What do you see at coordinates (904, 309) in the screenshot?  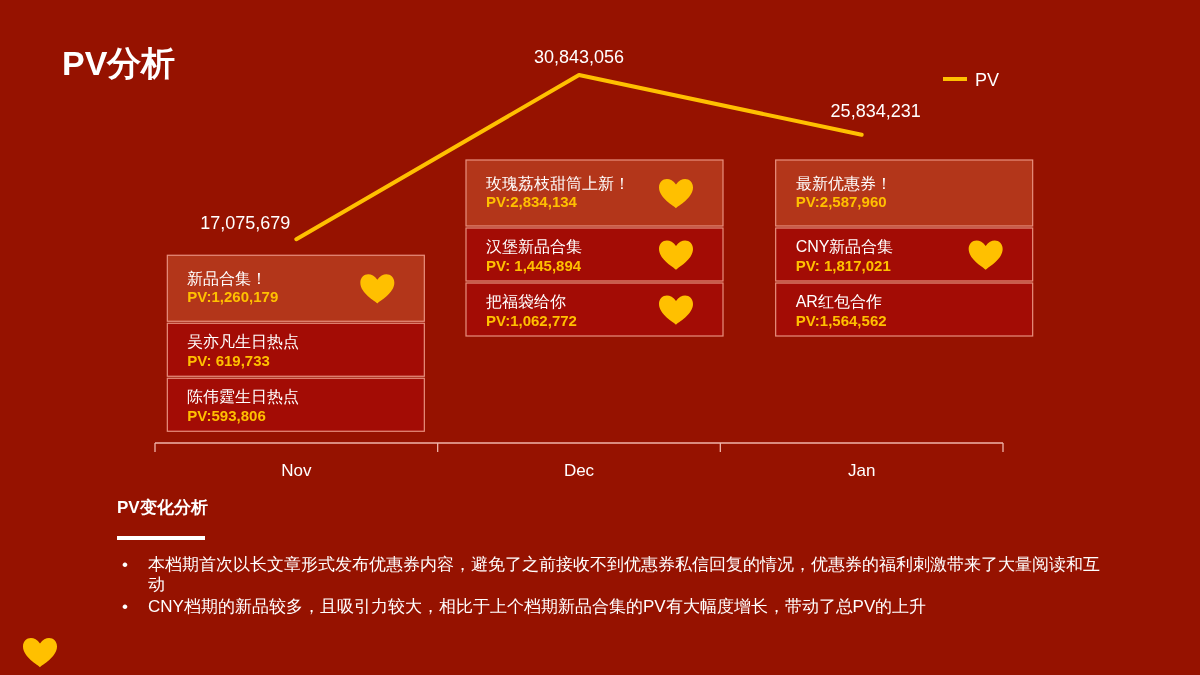 I see `note-box: AR红包合作 PV:1,564,562` at bounding box center [904, 309].